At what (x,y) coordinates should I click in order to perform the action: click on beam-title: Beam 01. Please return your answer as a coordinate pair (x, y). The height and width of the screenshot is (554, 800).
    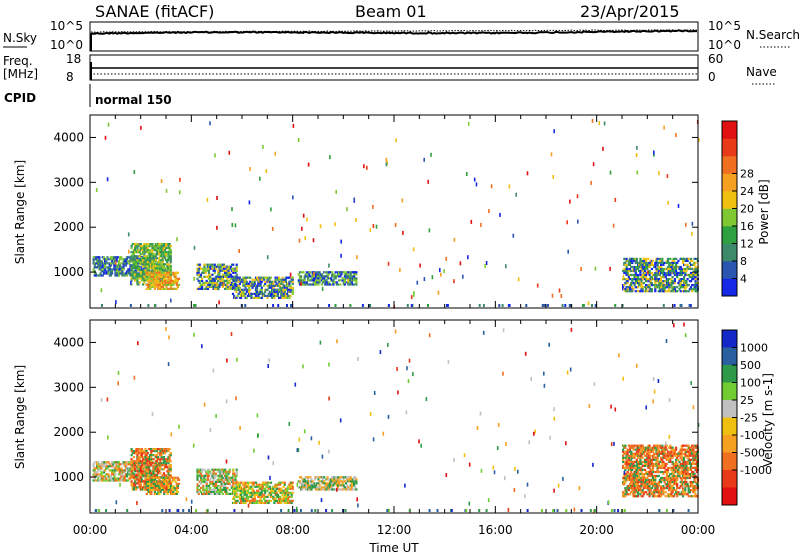
    Looking at the image, I should click on (391, 11).